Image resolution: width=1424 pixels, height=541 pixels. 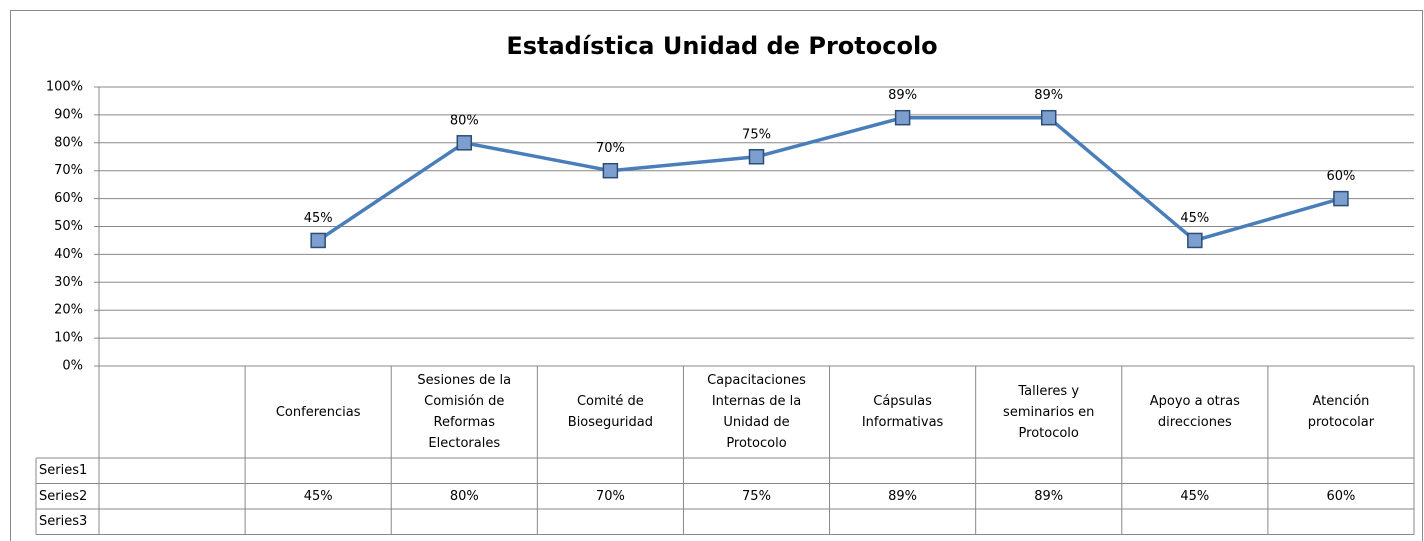 I want to click on category-label: Apoyo a otras direcciones, so click(x=1194, y=412).